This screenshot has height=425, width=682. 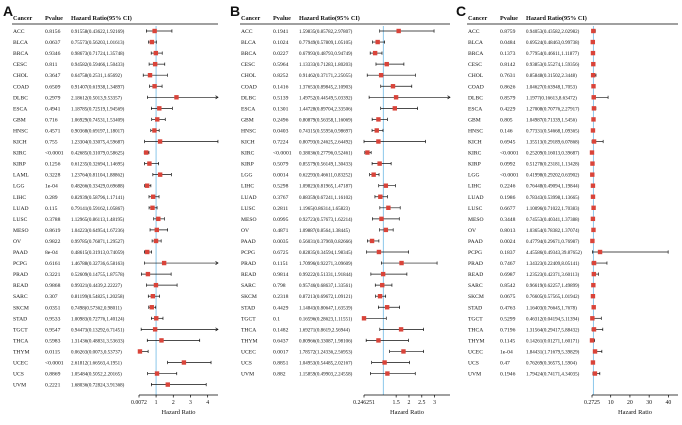 I want to click on pvalue-cell: 0.1837, so click(x=508, y=253).